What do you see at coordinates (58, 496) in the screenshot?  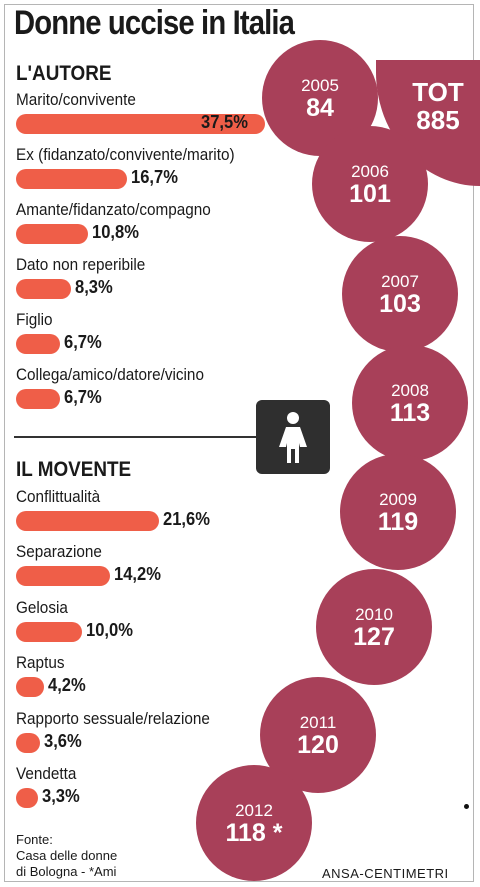 I see `bar-label: Conflittualità` at bounding box center [58, 496].